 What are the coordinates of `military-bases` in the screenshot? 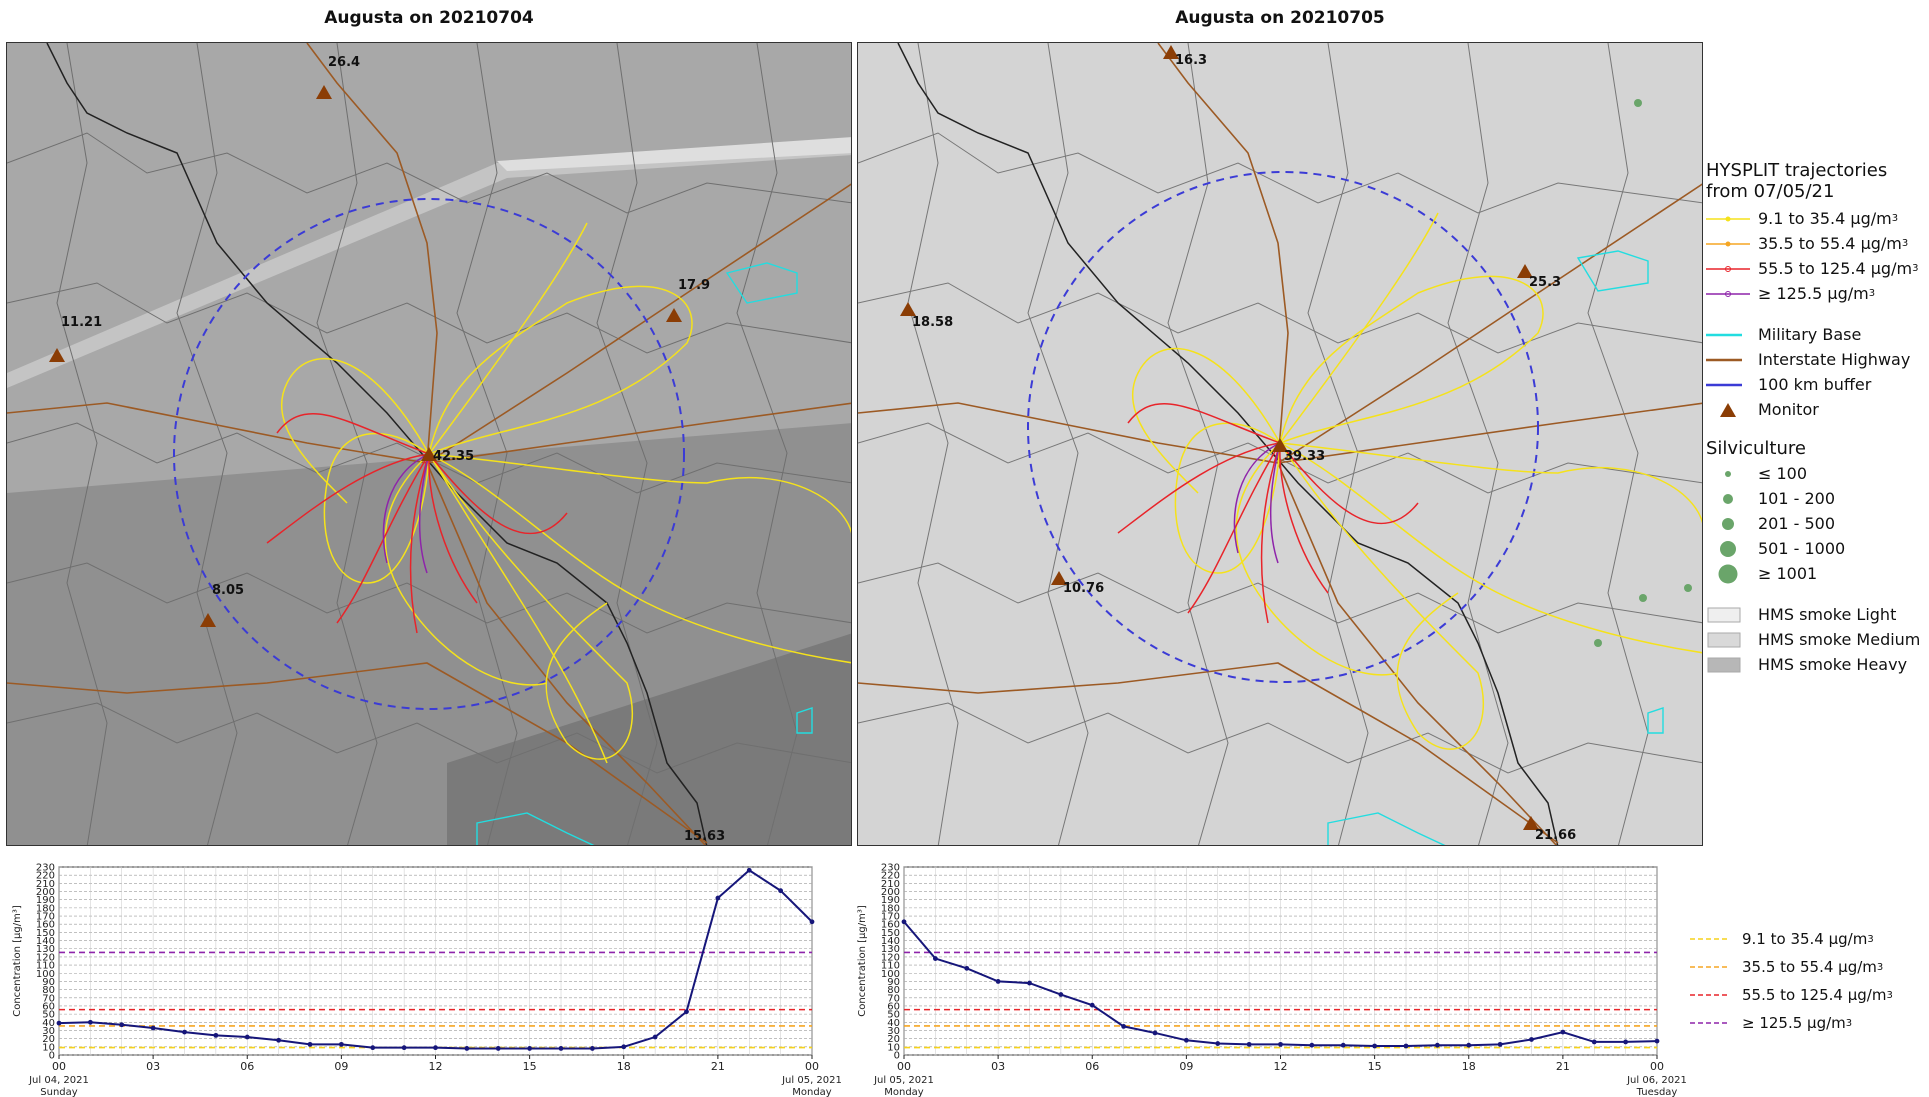 It's located at (1495, 547).